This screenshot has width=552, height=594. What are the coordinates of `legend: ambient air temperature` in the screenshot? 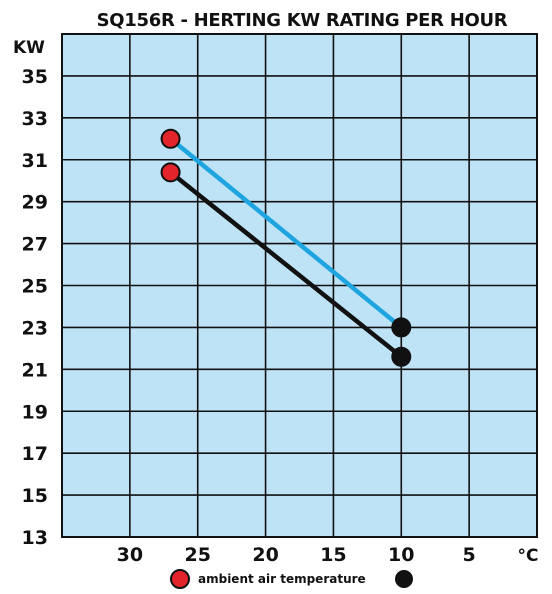 It's located at (291, 579).